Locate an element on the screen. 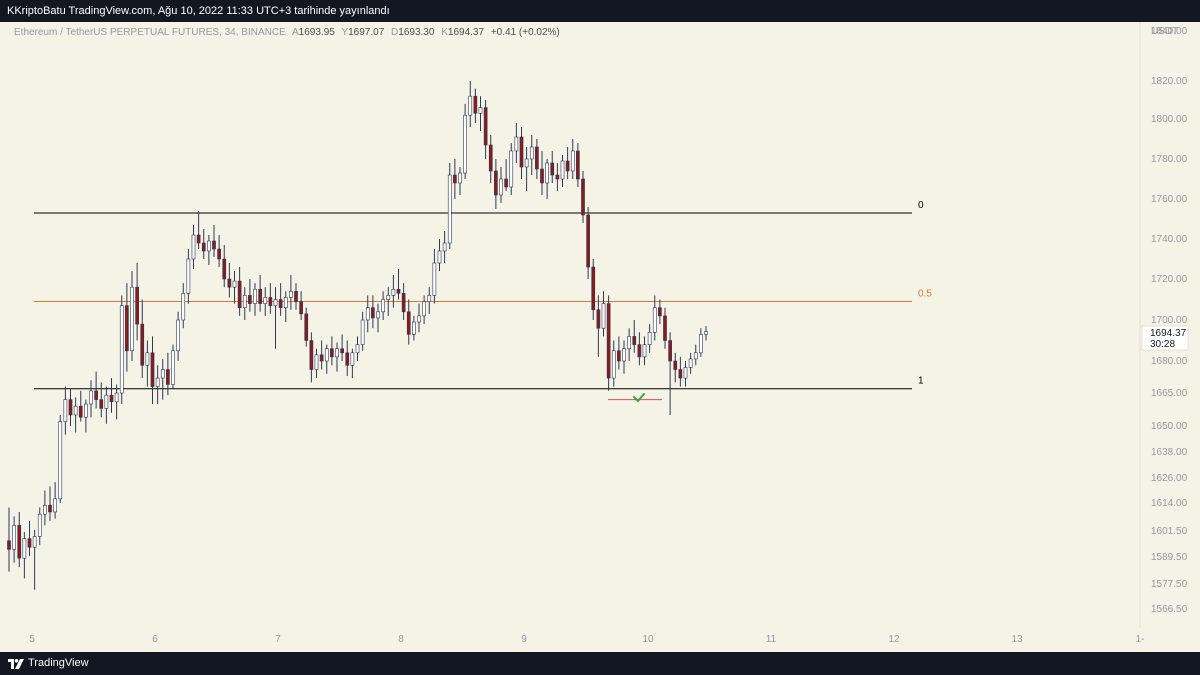  bar-countdown: 30:28 is located at coordinates (1162, 344).